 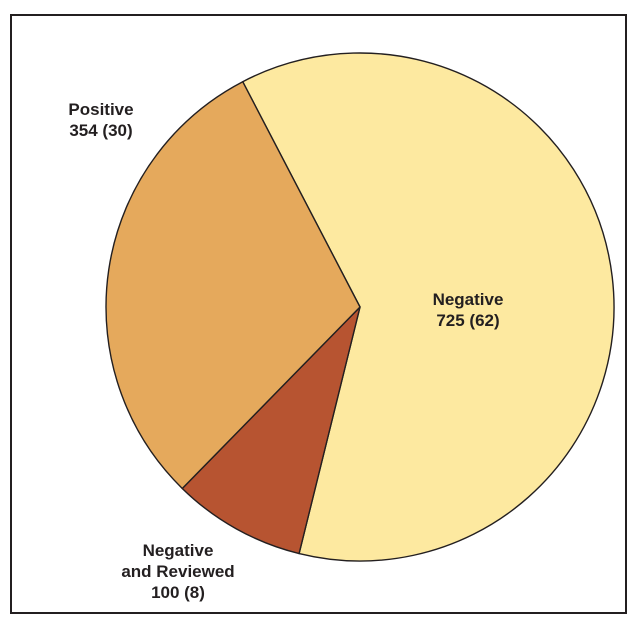 I want to click on slice-negative-and-reviewed, so click(x=271, y=430).